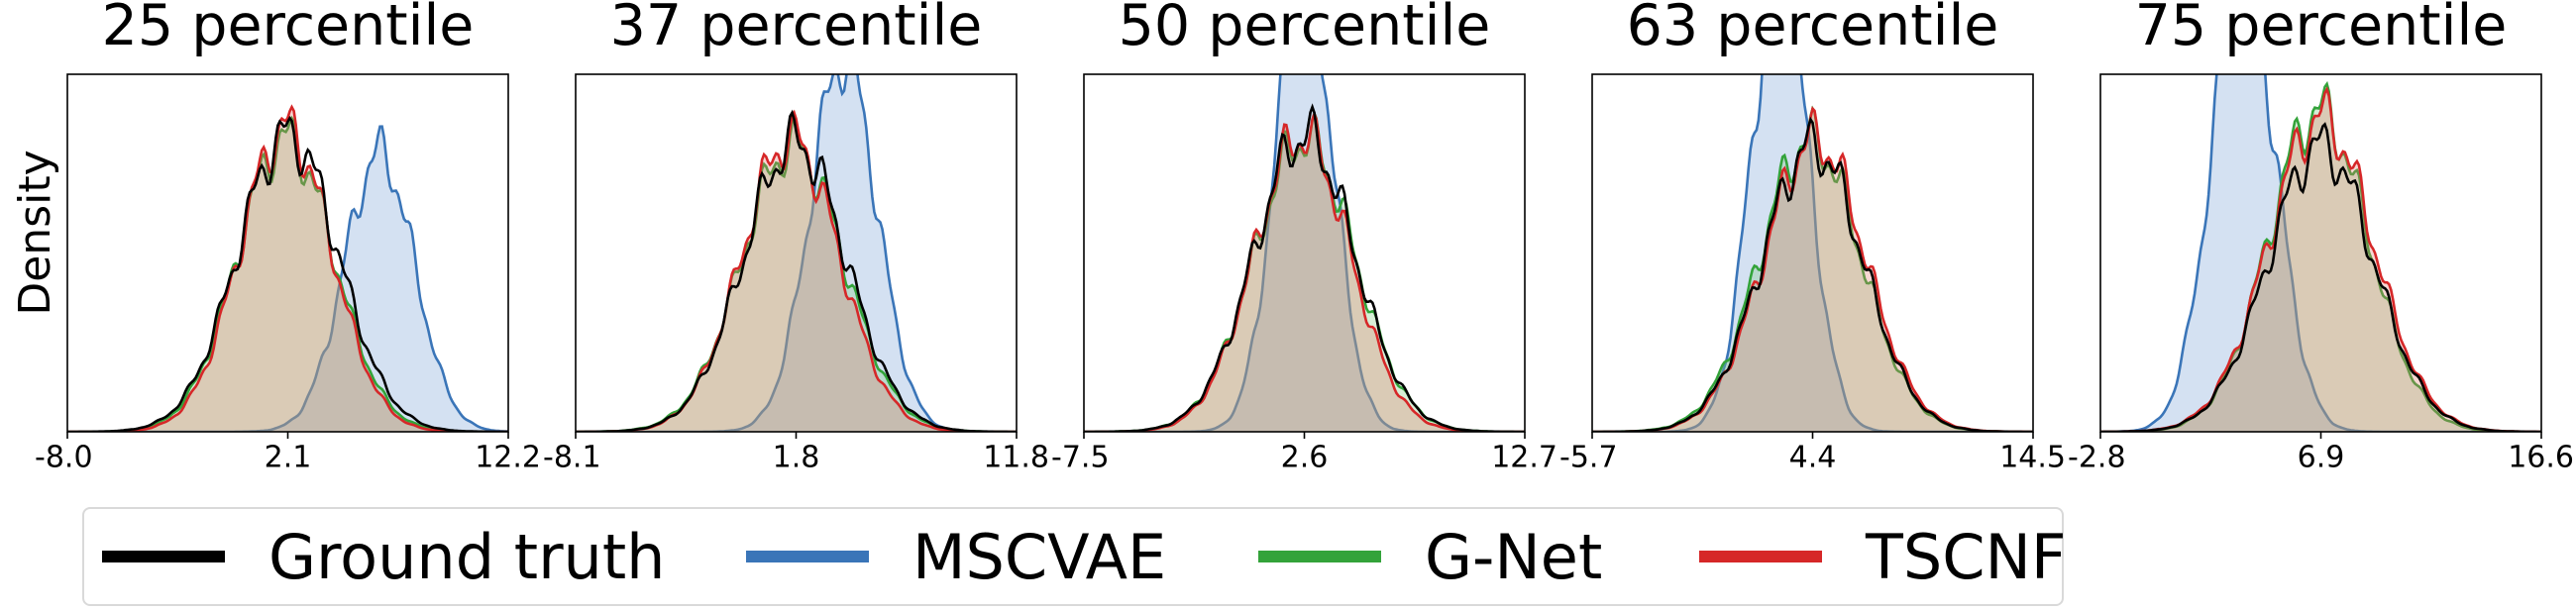 This screenshot has height=612, width=2576. I want to click on x-tick-label-2-3: 11.8, so click(1016, 458).